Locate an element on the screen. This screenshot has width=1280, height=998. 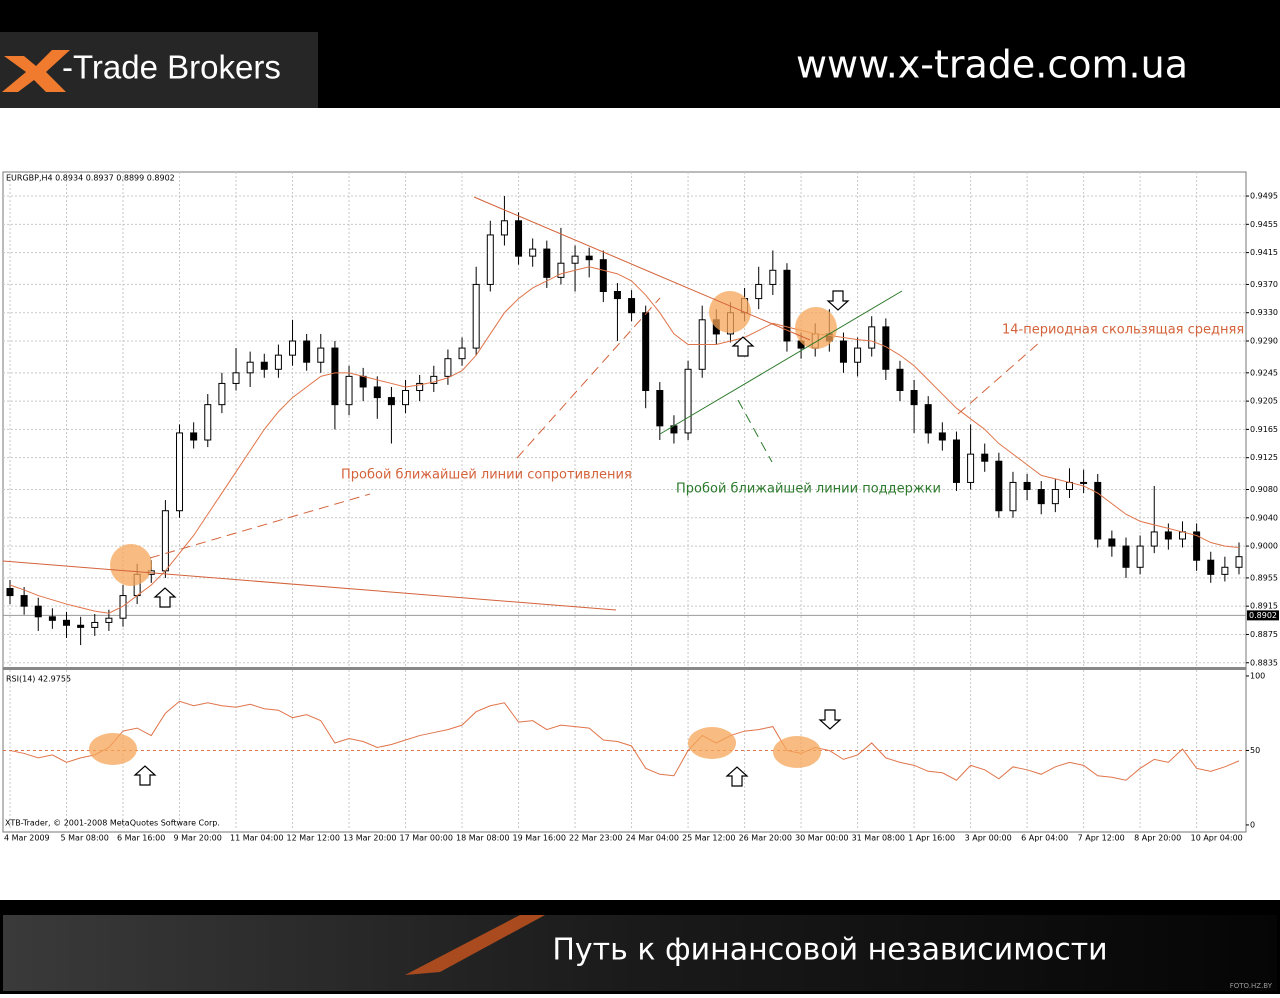
annotation-support: Пробой ближайшей линии поддержки is located at coordinates (808, 489).